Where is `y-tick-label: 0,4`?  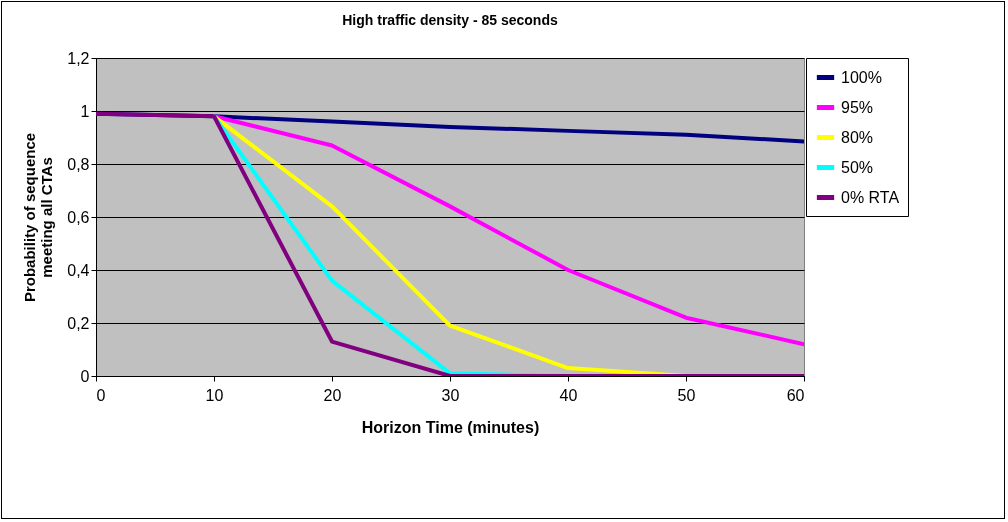 y-tick-label: 0,4 is located at coordinates (78, 270).